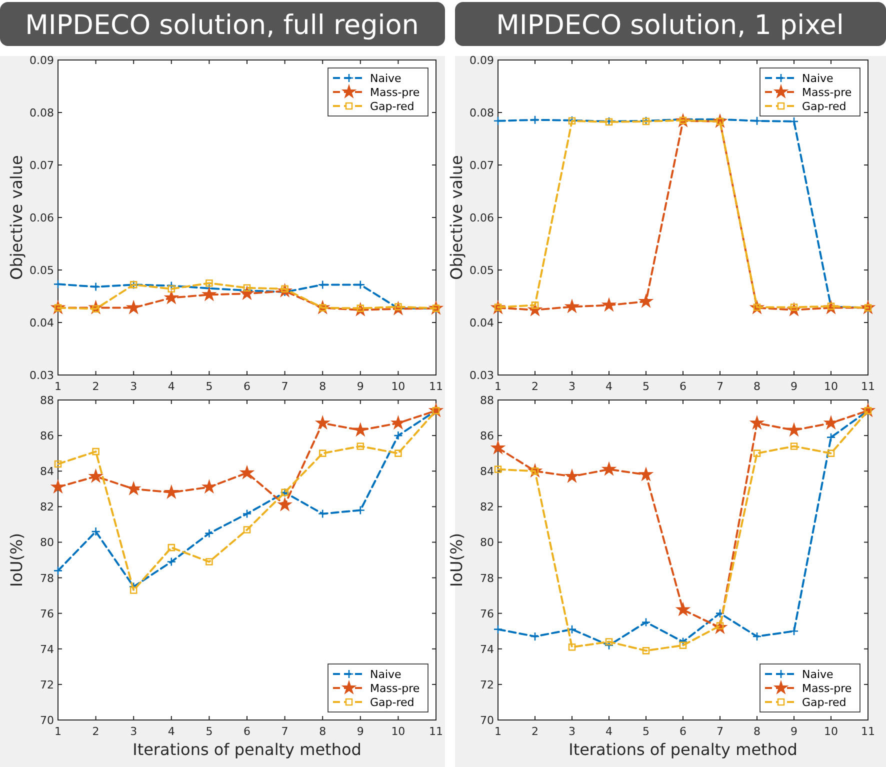 The height and width of the screenshot is (767, 886). I want to click on chart-title: MIPDECO solution, full region, so click(222, 25).